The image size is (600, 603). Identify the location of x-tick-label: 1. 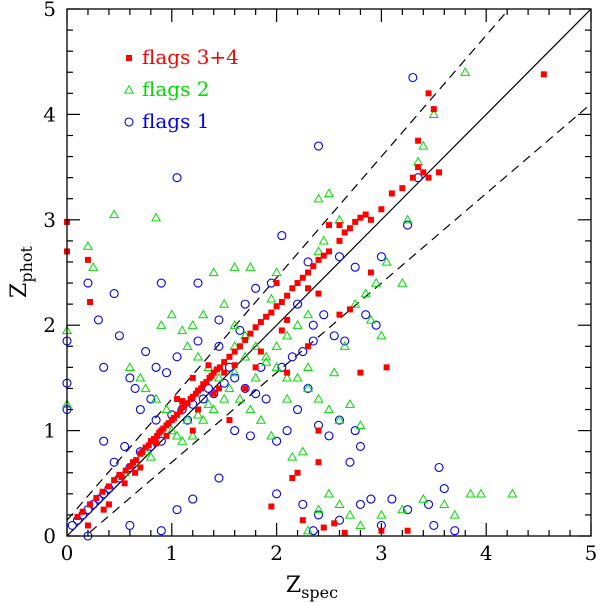
(171, 553).